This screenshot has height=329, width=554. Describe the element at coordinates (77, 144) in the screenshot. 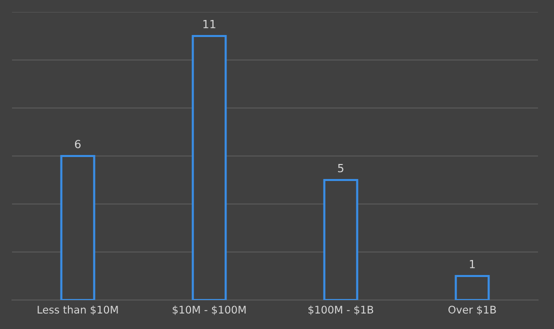

I see `data-label: 6` at that location.